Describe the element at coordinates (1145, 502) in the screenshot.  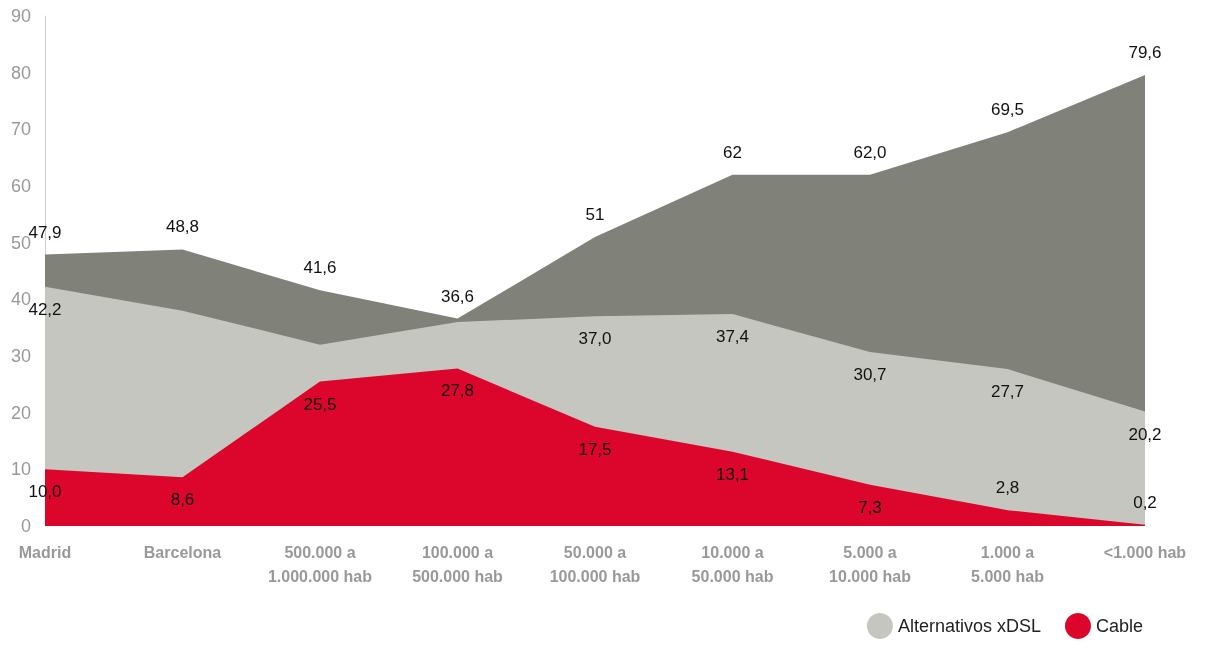
I see `data-label: 0,2` at that location.